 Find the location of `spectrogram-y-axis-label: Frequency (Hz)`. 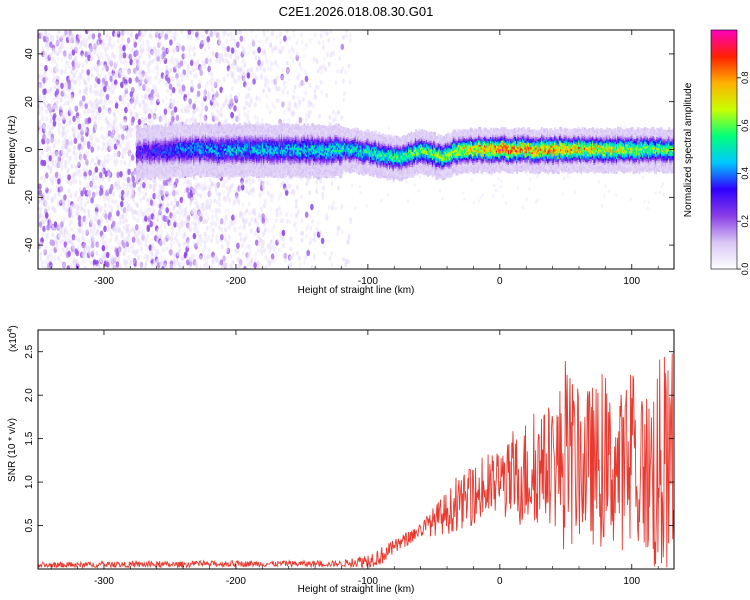

spectrogram-y-axis-label: Frequency (Hz) is located at coordinates (12, 150).